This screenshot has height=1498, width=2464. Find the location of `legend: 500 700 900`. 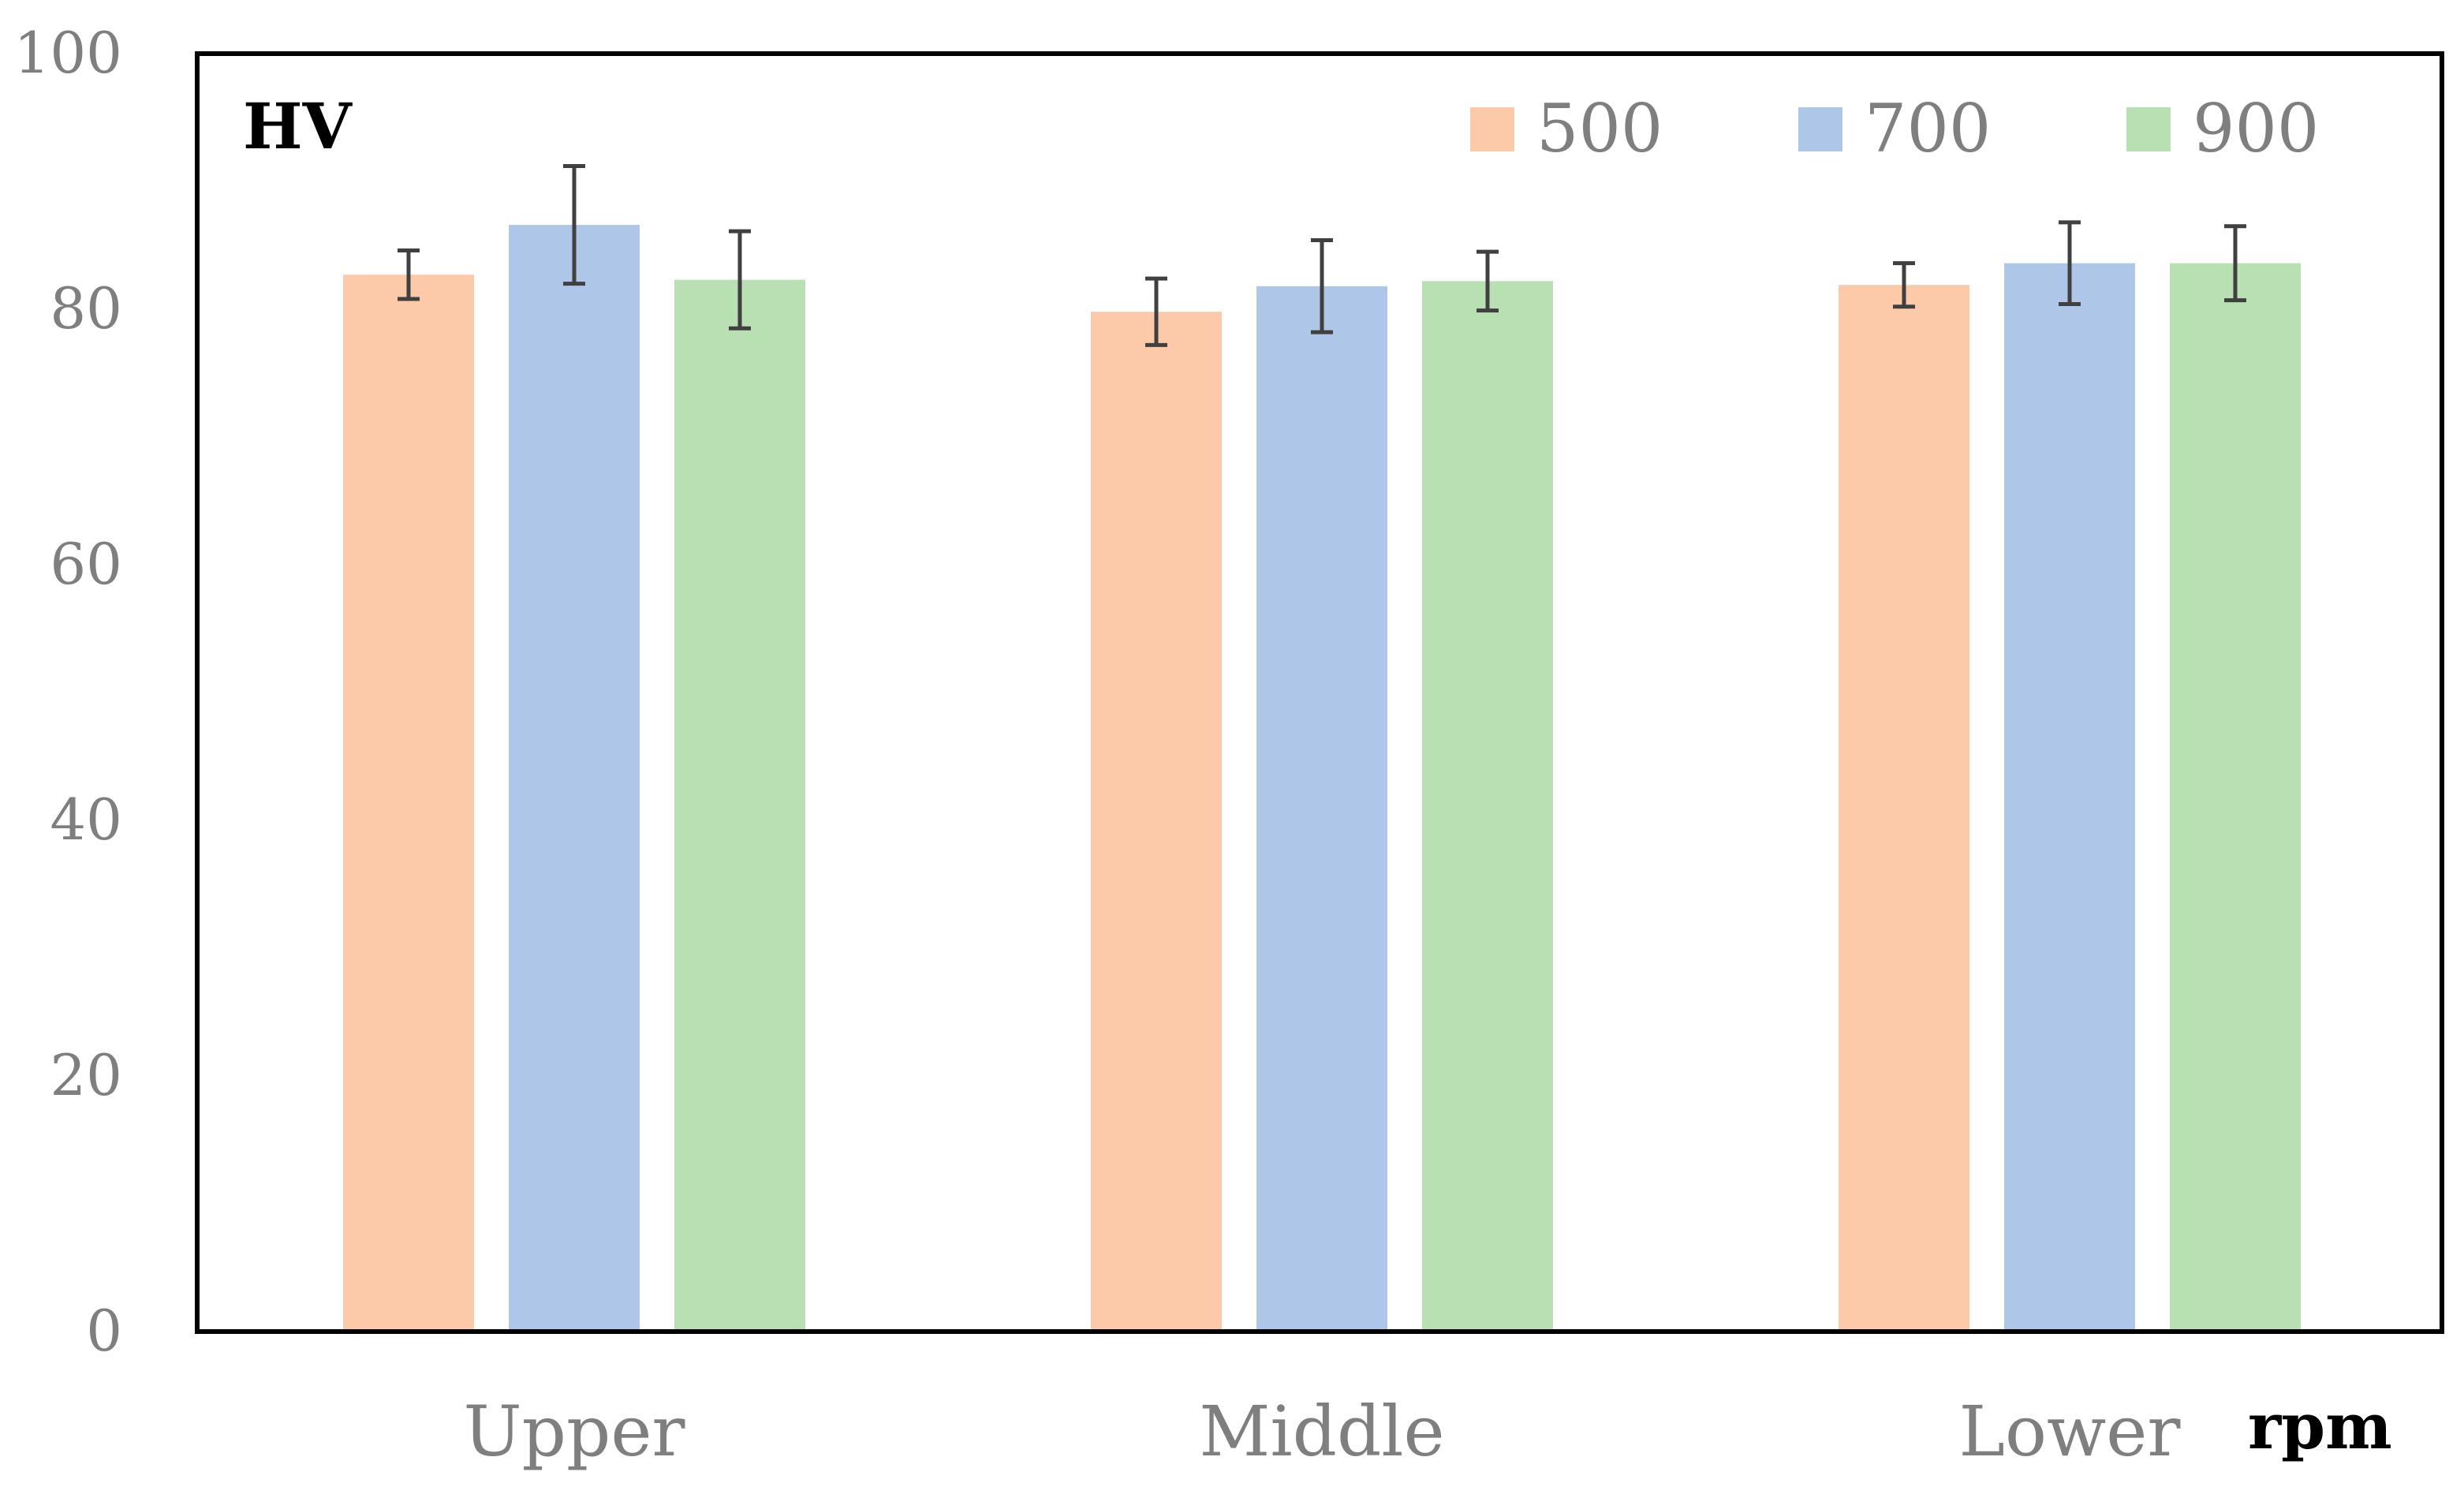

legend: 500 700 900 is located at coordinates (1894, 129).